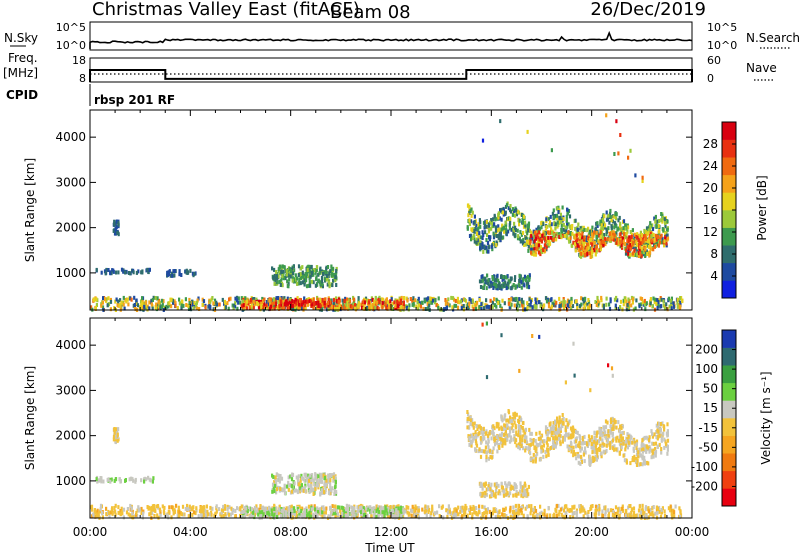 This screenshot has height=554, width=800. I want to click on y-tick-label: 2000, so click(70, 228).